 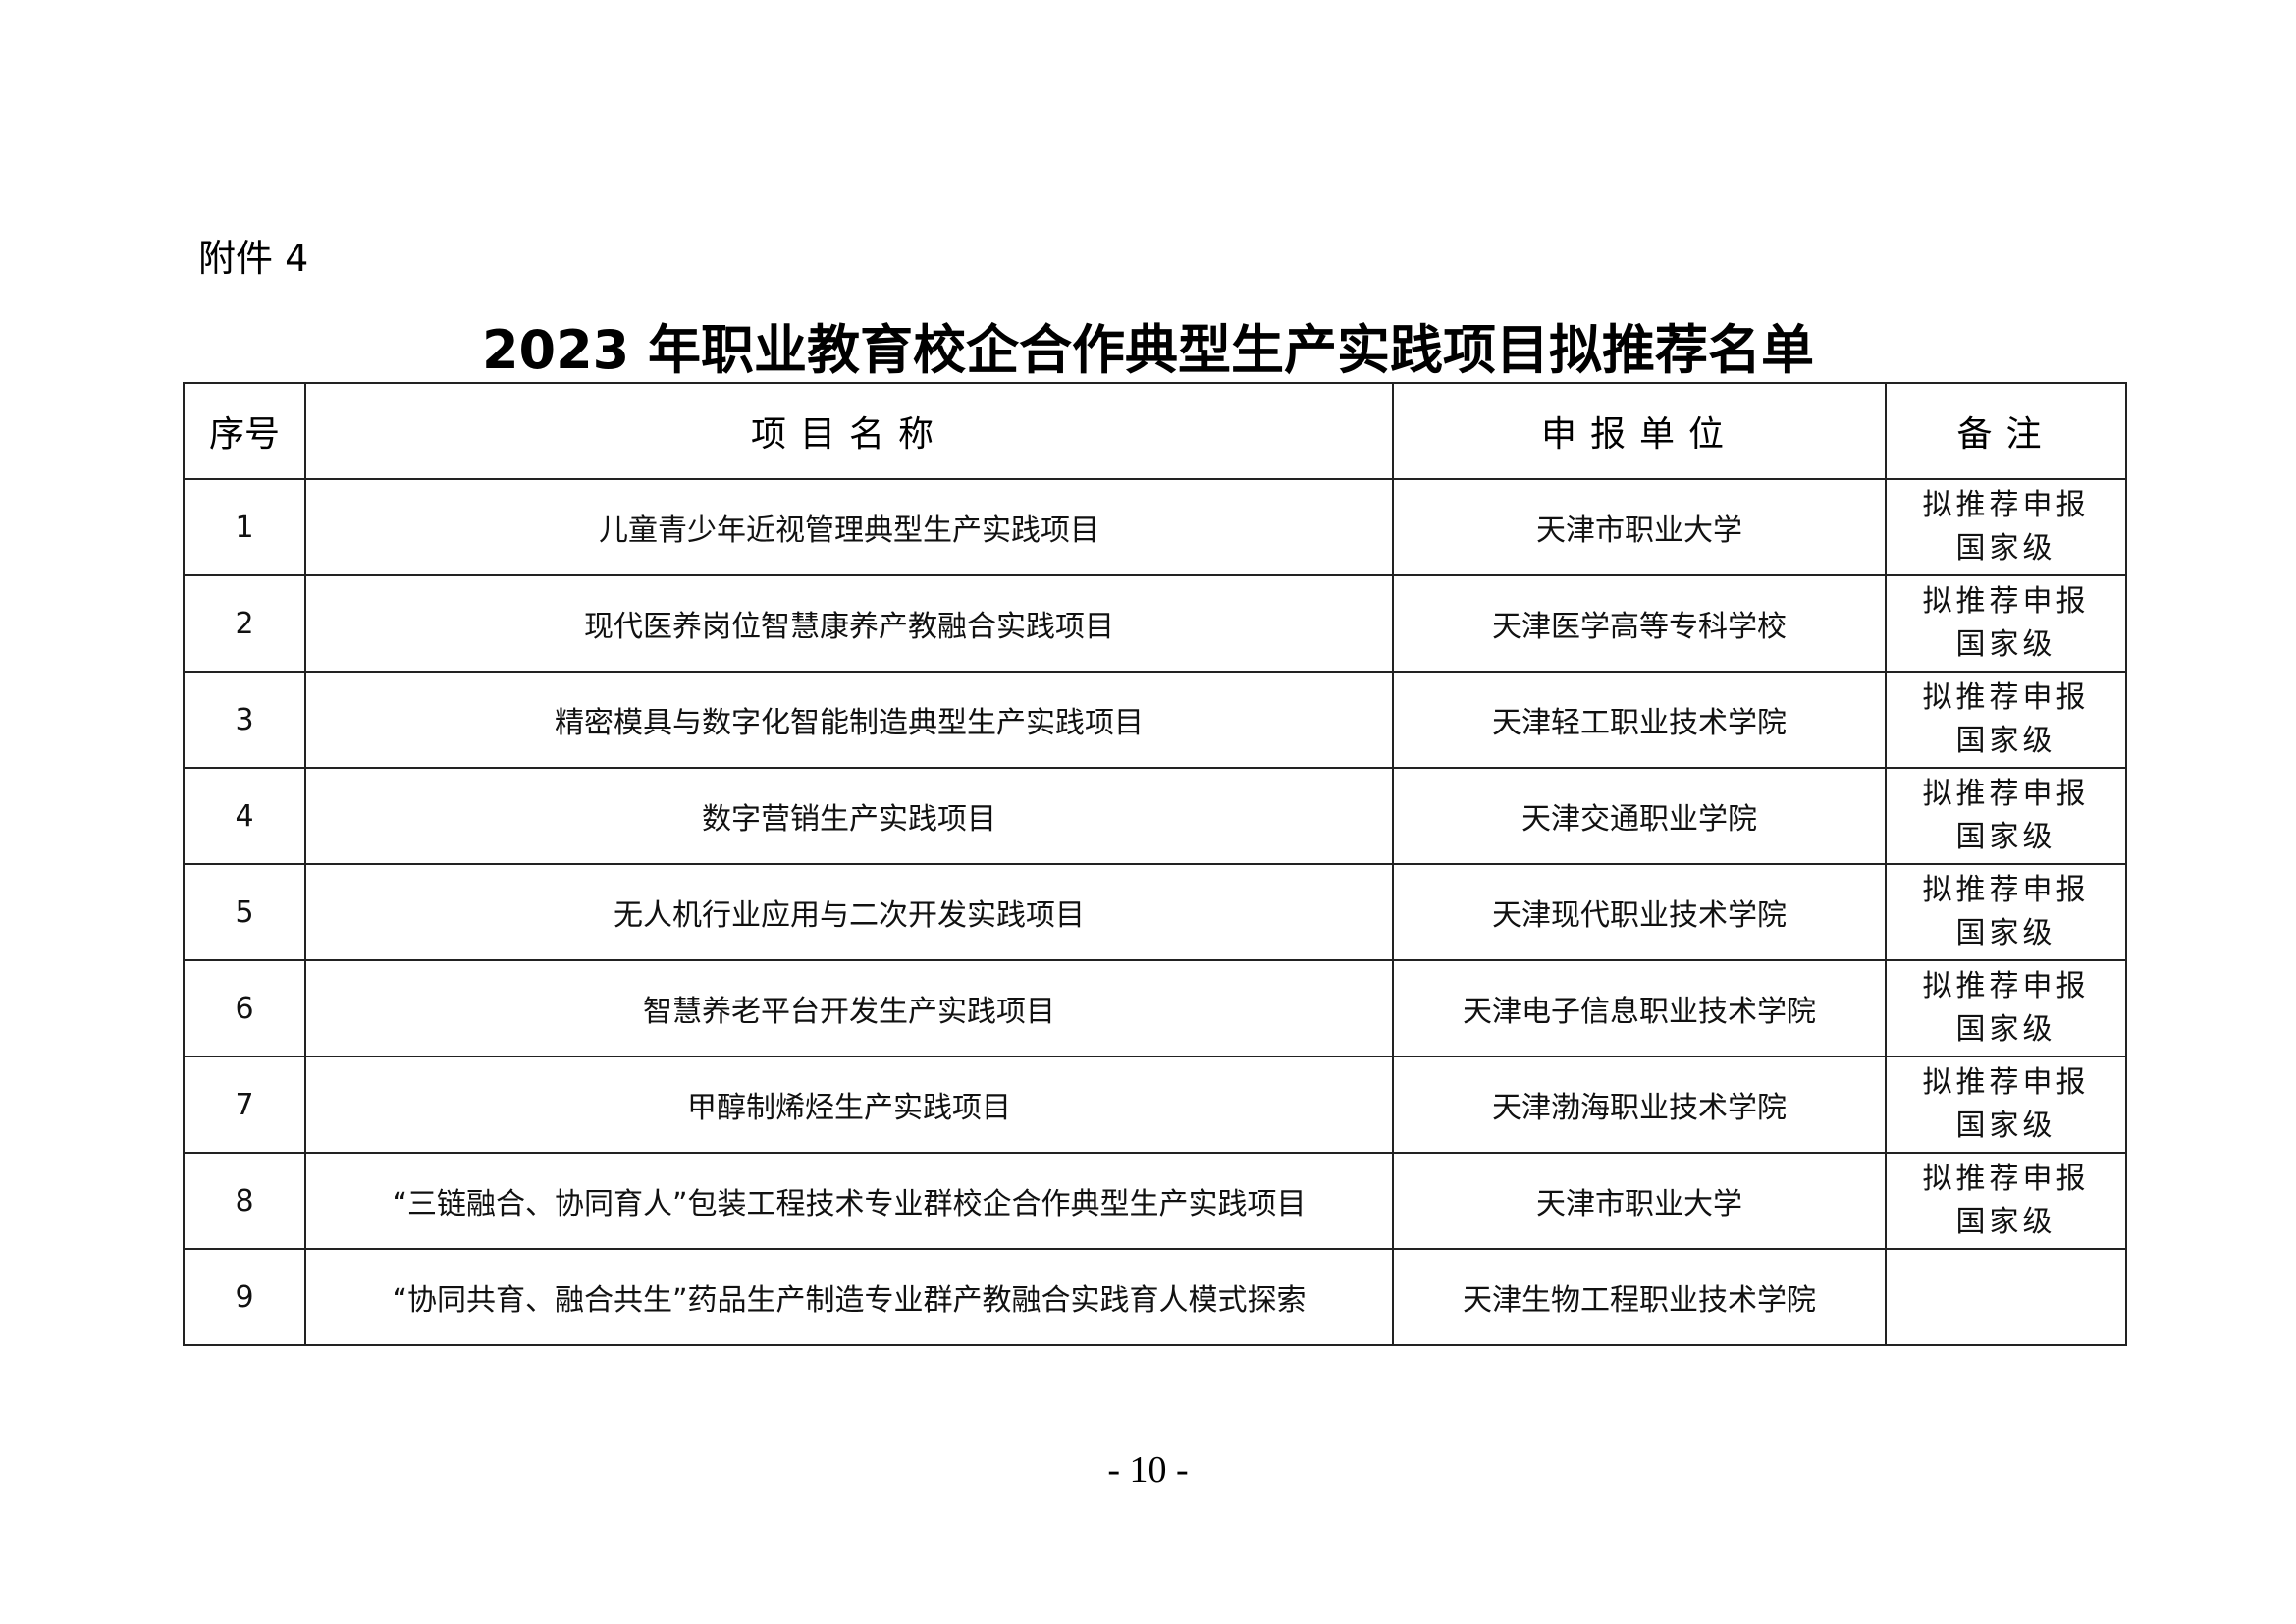 I want to click on header-project-name: 项目名称, so click(x=849, y=431).